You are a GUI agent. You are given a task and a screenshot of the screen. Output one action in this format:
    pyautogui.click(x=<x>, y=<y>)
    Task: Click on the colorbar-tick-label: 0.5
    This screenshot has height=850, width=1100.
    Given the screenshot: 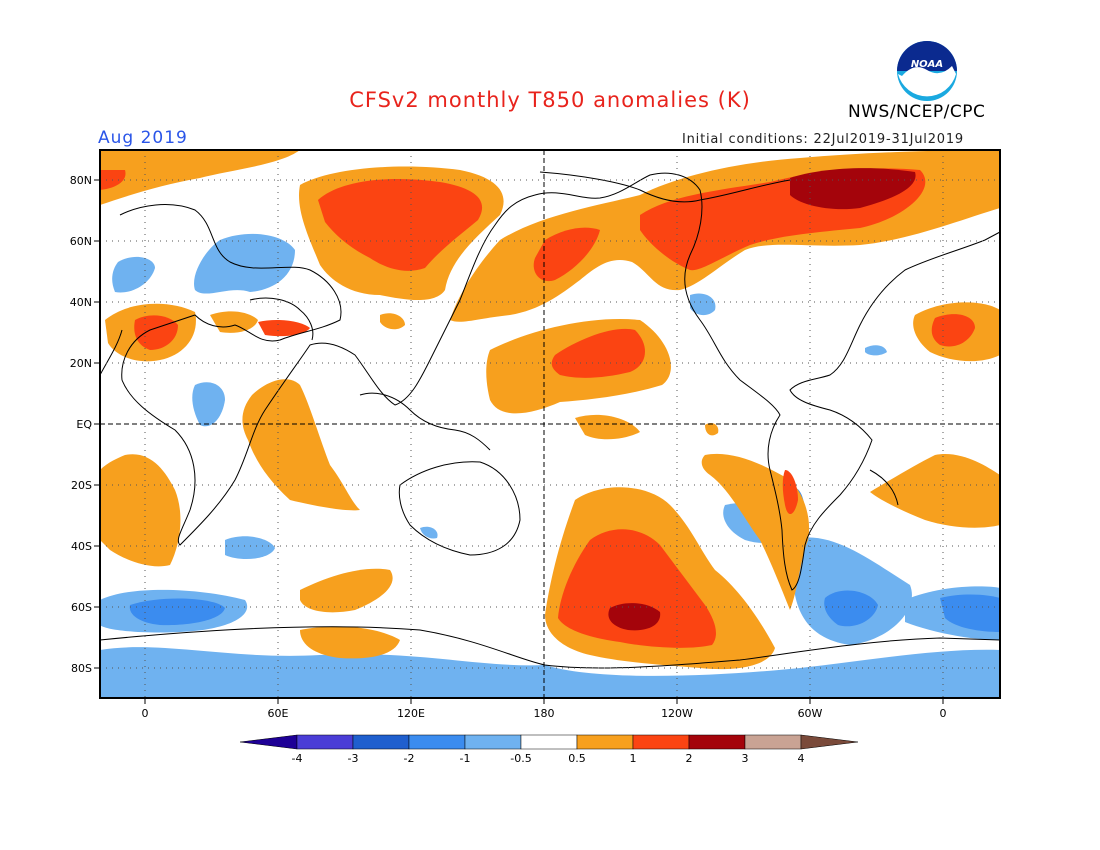 What is the action you would take?
    pyautogui.click(x=577, y=758)
    